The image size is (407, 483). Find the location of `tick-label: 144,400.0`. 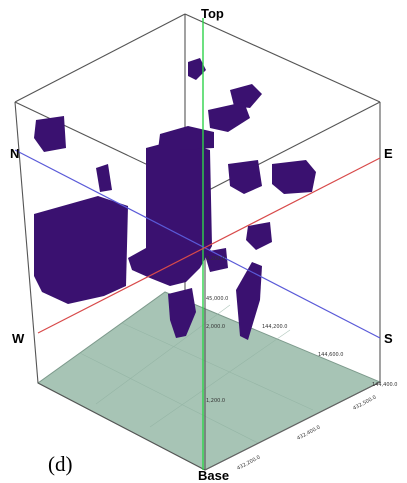

tick-label: 144,400.0 is located at coordinates (384, 385).